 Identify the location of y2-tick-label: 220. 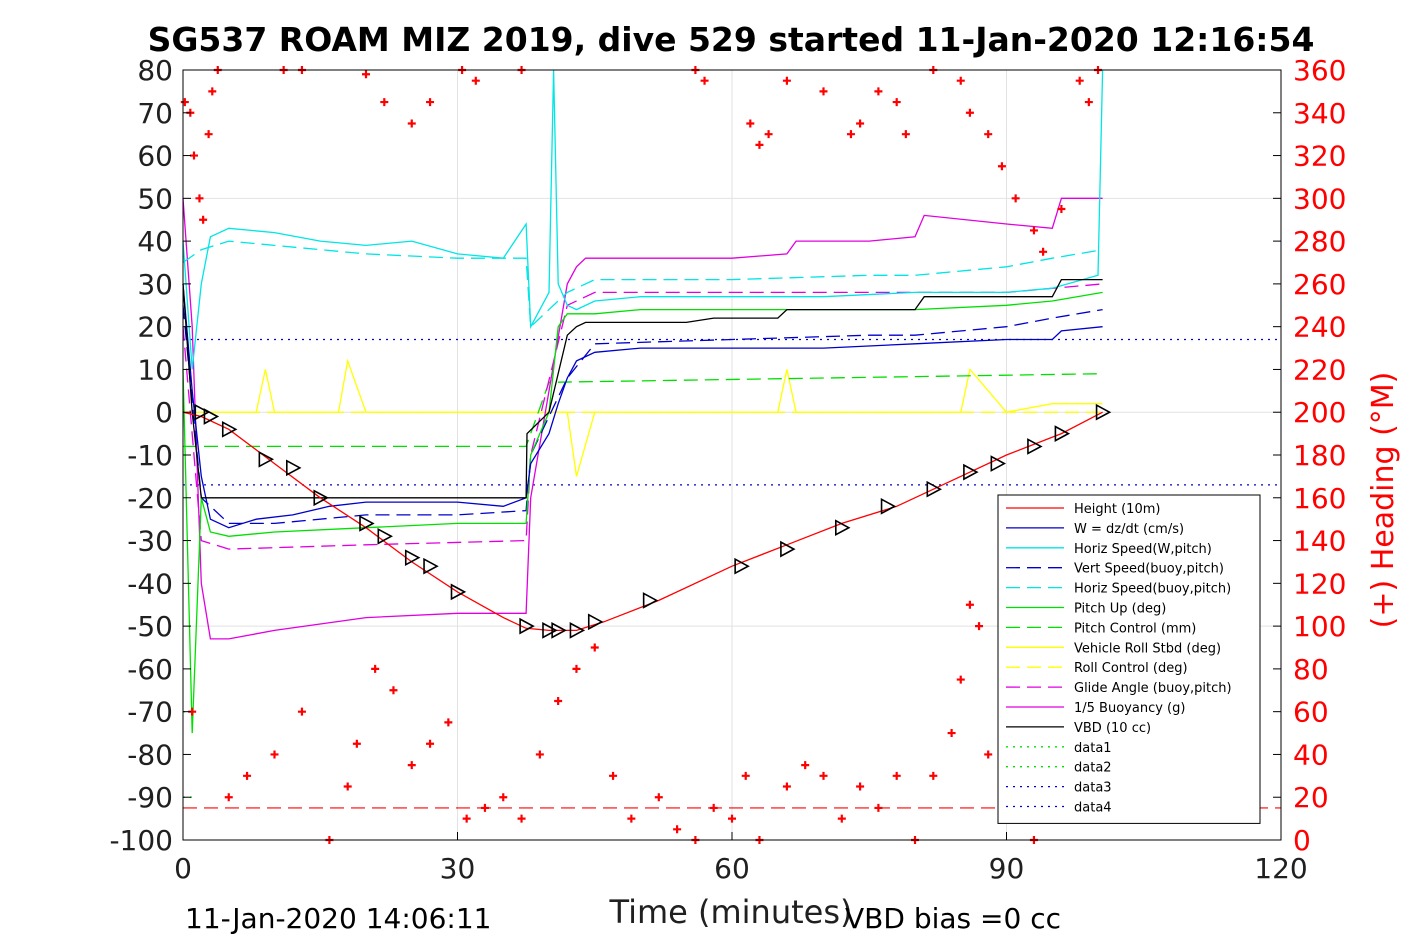
(1319, 369).